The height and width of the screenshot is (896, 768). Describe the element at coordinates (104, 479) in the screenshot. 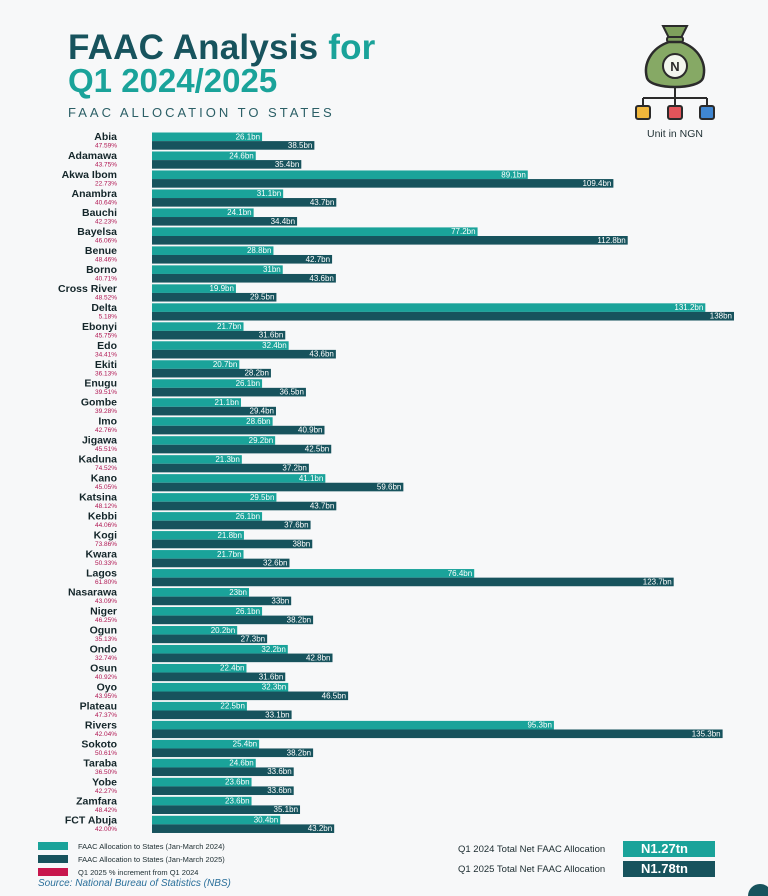

I see `category-label-kano: Kano` at that location.